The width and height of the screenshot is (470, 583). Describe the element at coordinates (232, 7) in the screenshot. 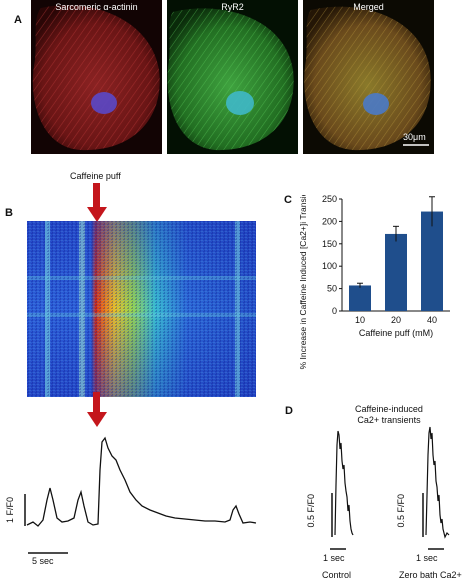

I see `ryr2-label: RyR2` at that location.